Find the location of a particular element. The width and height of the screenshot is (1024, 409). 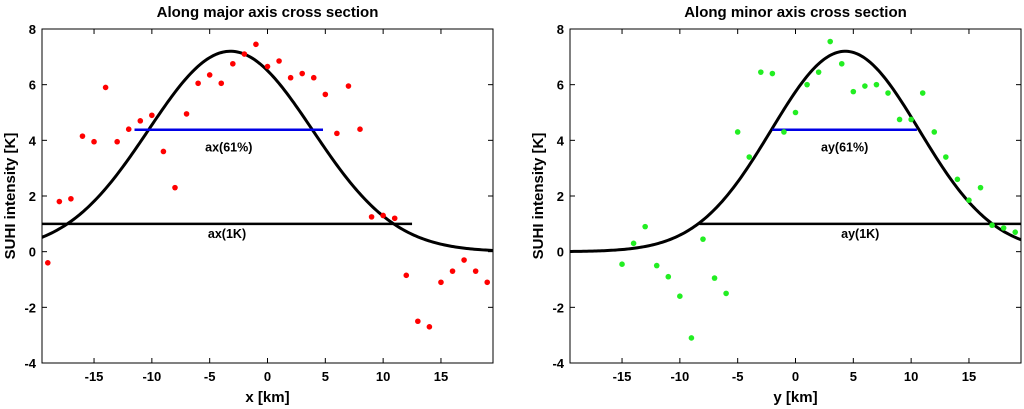

width-1k-label: ay(1K) is located at coordinates (860, 234).